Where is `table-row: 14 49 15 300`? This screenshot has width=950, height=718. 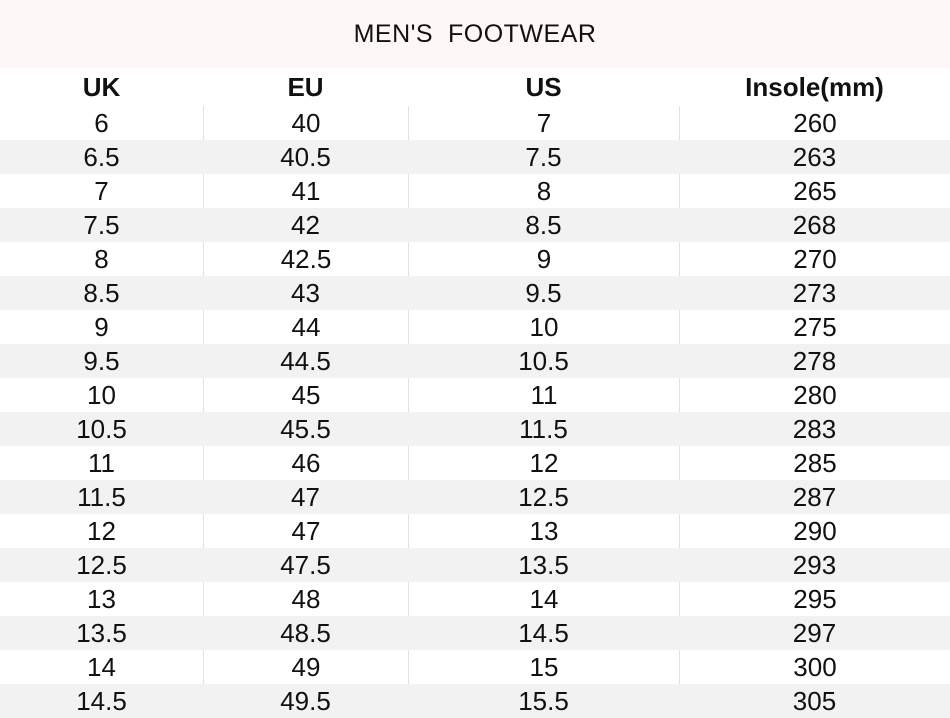 table-row: 14 49 15 300 is located at coordinates (475, 667).